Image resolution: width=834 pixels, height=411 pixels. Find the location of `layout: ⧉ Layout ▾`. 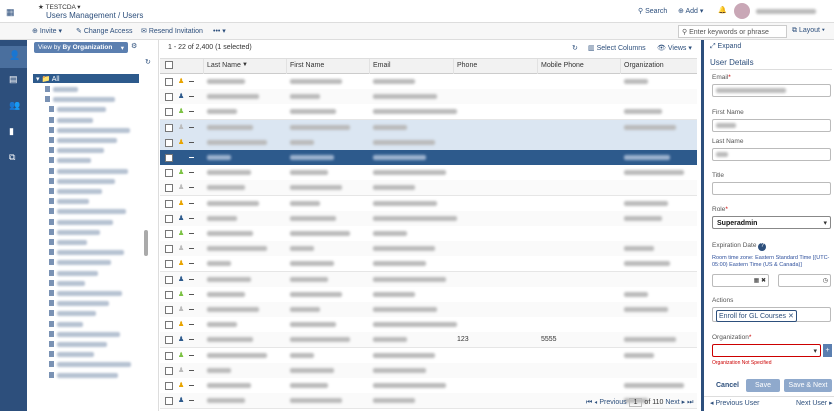

layout: ⧉ Layout ▾ is located at coordinates (808, 30).